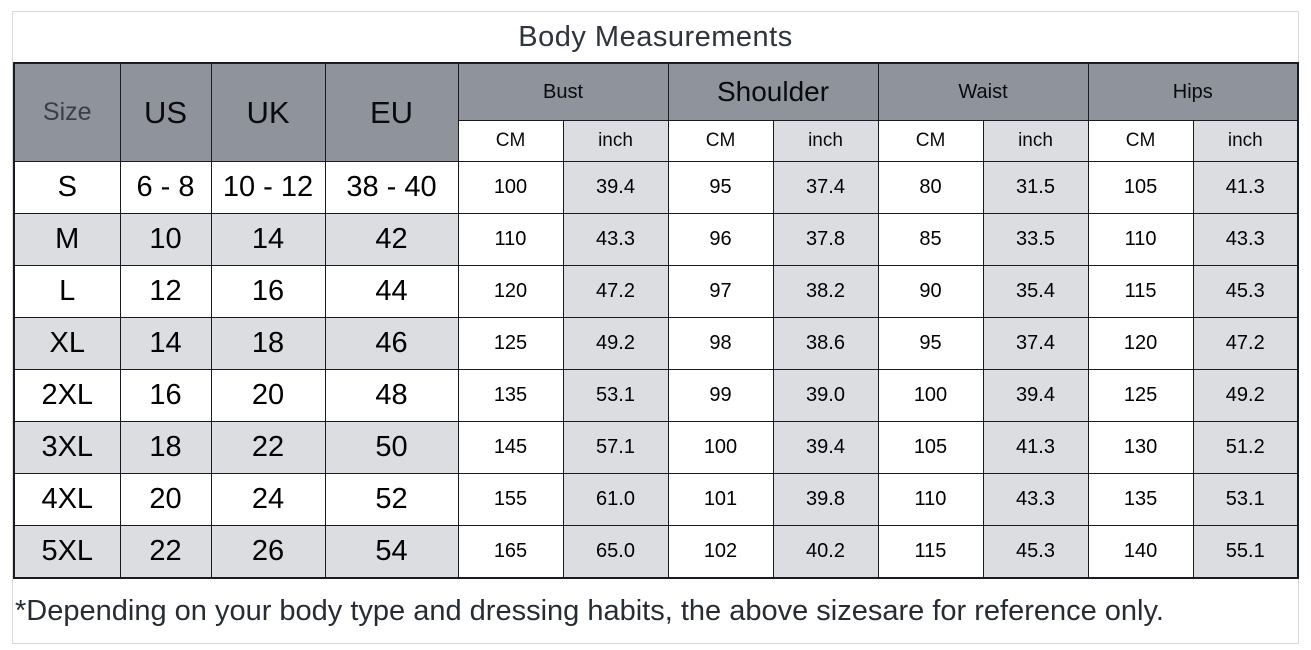 The image size is (1311, 650). I want to click on unit-header-bust-inch: inch, so click(615, 141).